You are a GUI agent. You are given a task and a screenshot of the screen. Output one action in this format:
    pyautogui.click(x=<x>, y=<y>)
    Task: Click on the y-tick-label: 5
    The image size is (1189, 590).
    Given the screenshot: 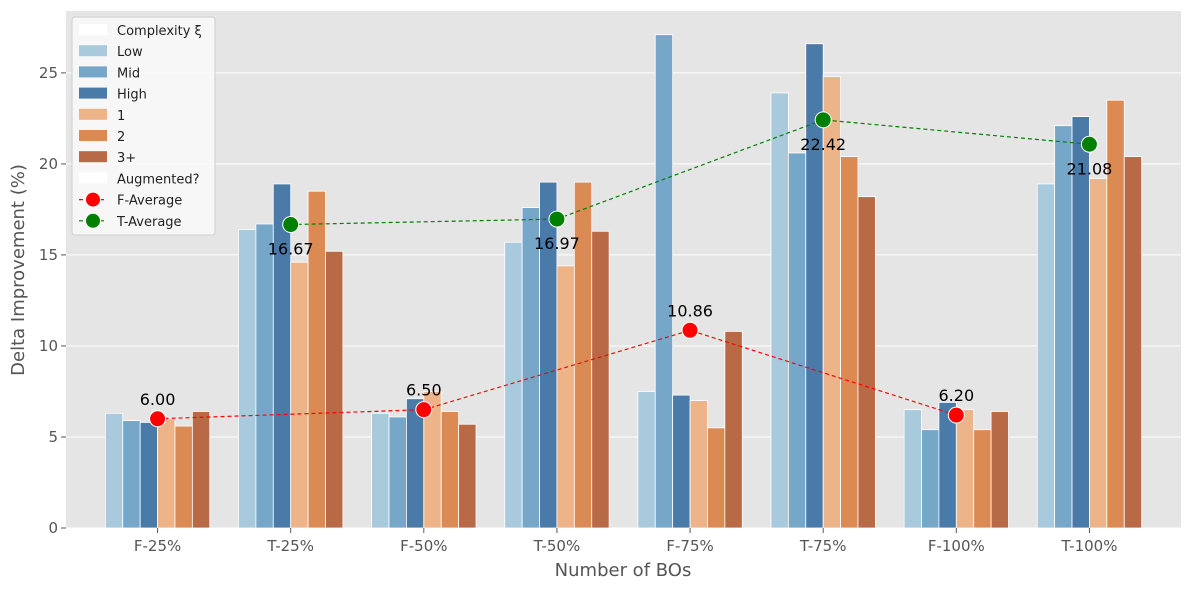 What is the action you would take?
    pyautogui.click(x=53, y=437)
    